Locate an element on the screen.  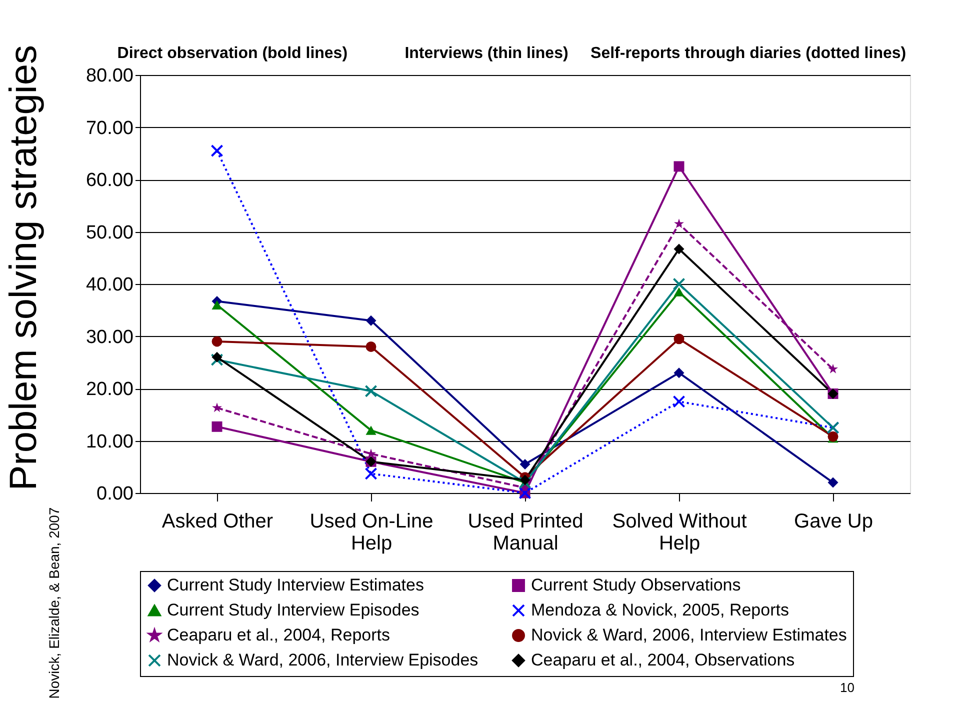
text: Direct observation (bold lines) is located at coordinates (232, 53).